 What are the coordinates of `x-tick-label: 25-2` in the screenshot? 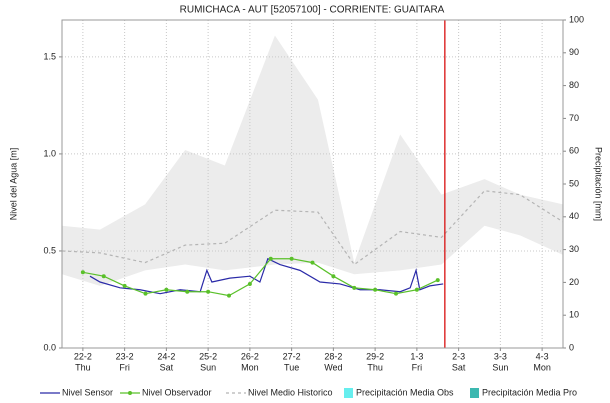 It's located at (208, 356).